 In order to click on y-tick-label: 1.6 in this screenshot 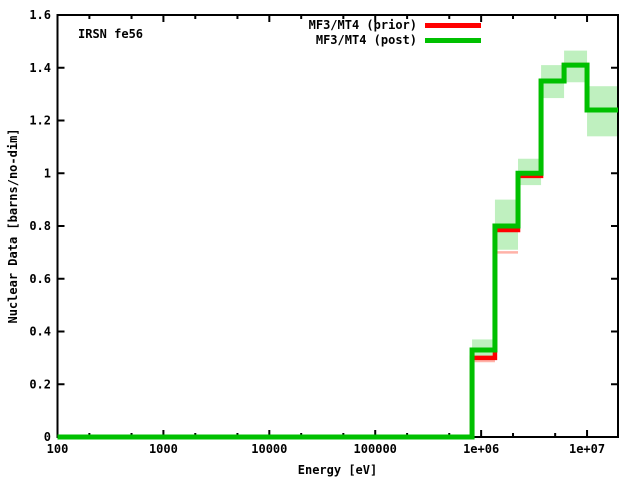, I will do `click(40, 15)`.